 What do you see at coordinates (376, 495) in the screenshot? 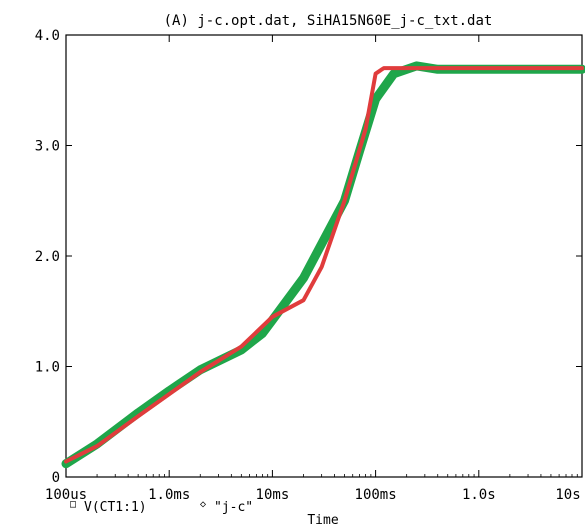
I see `x-tick-label: 100ms` at bounding box center [376, 495].